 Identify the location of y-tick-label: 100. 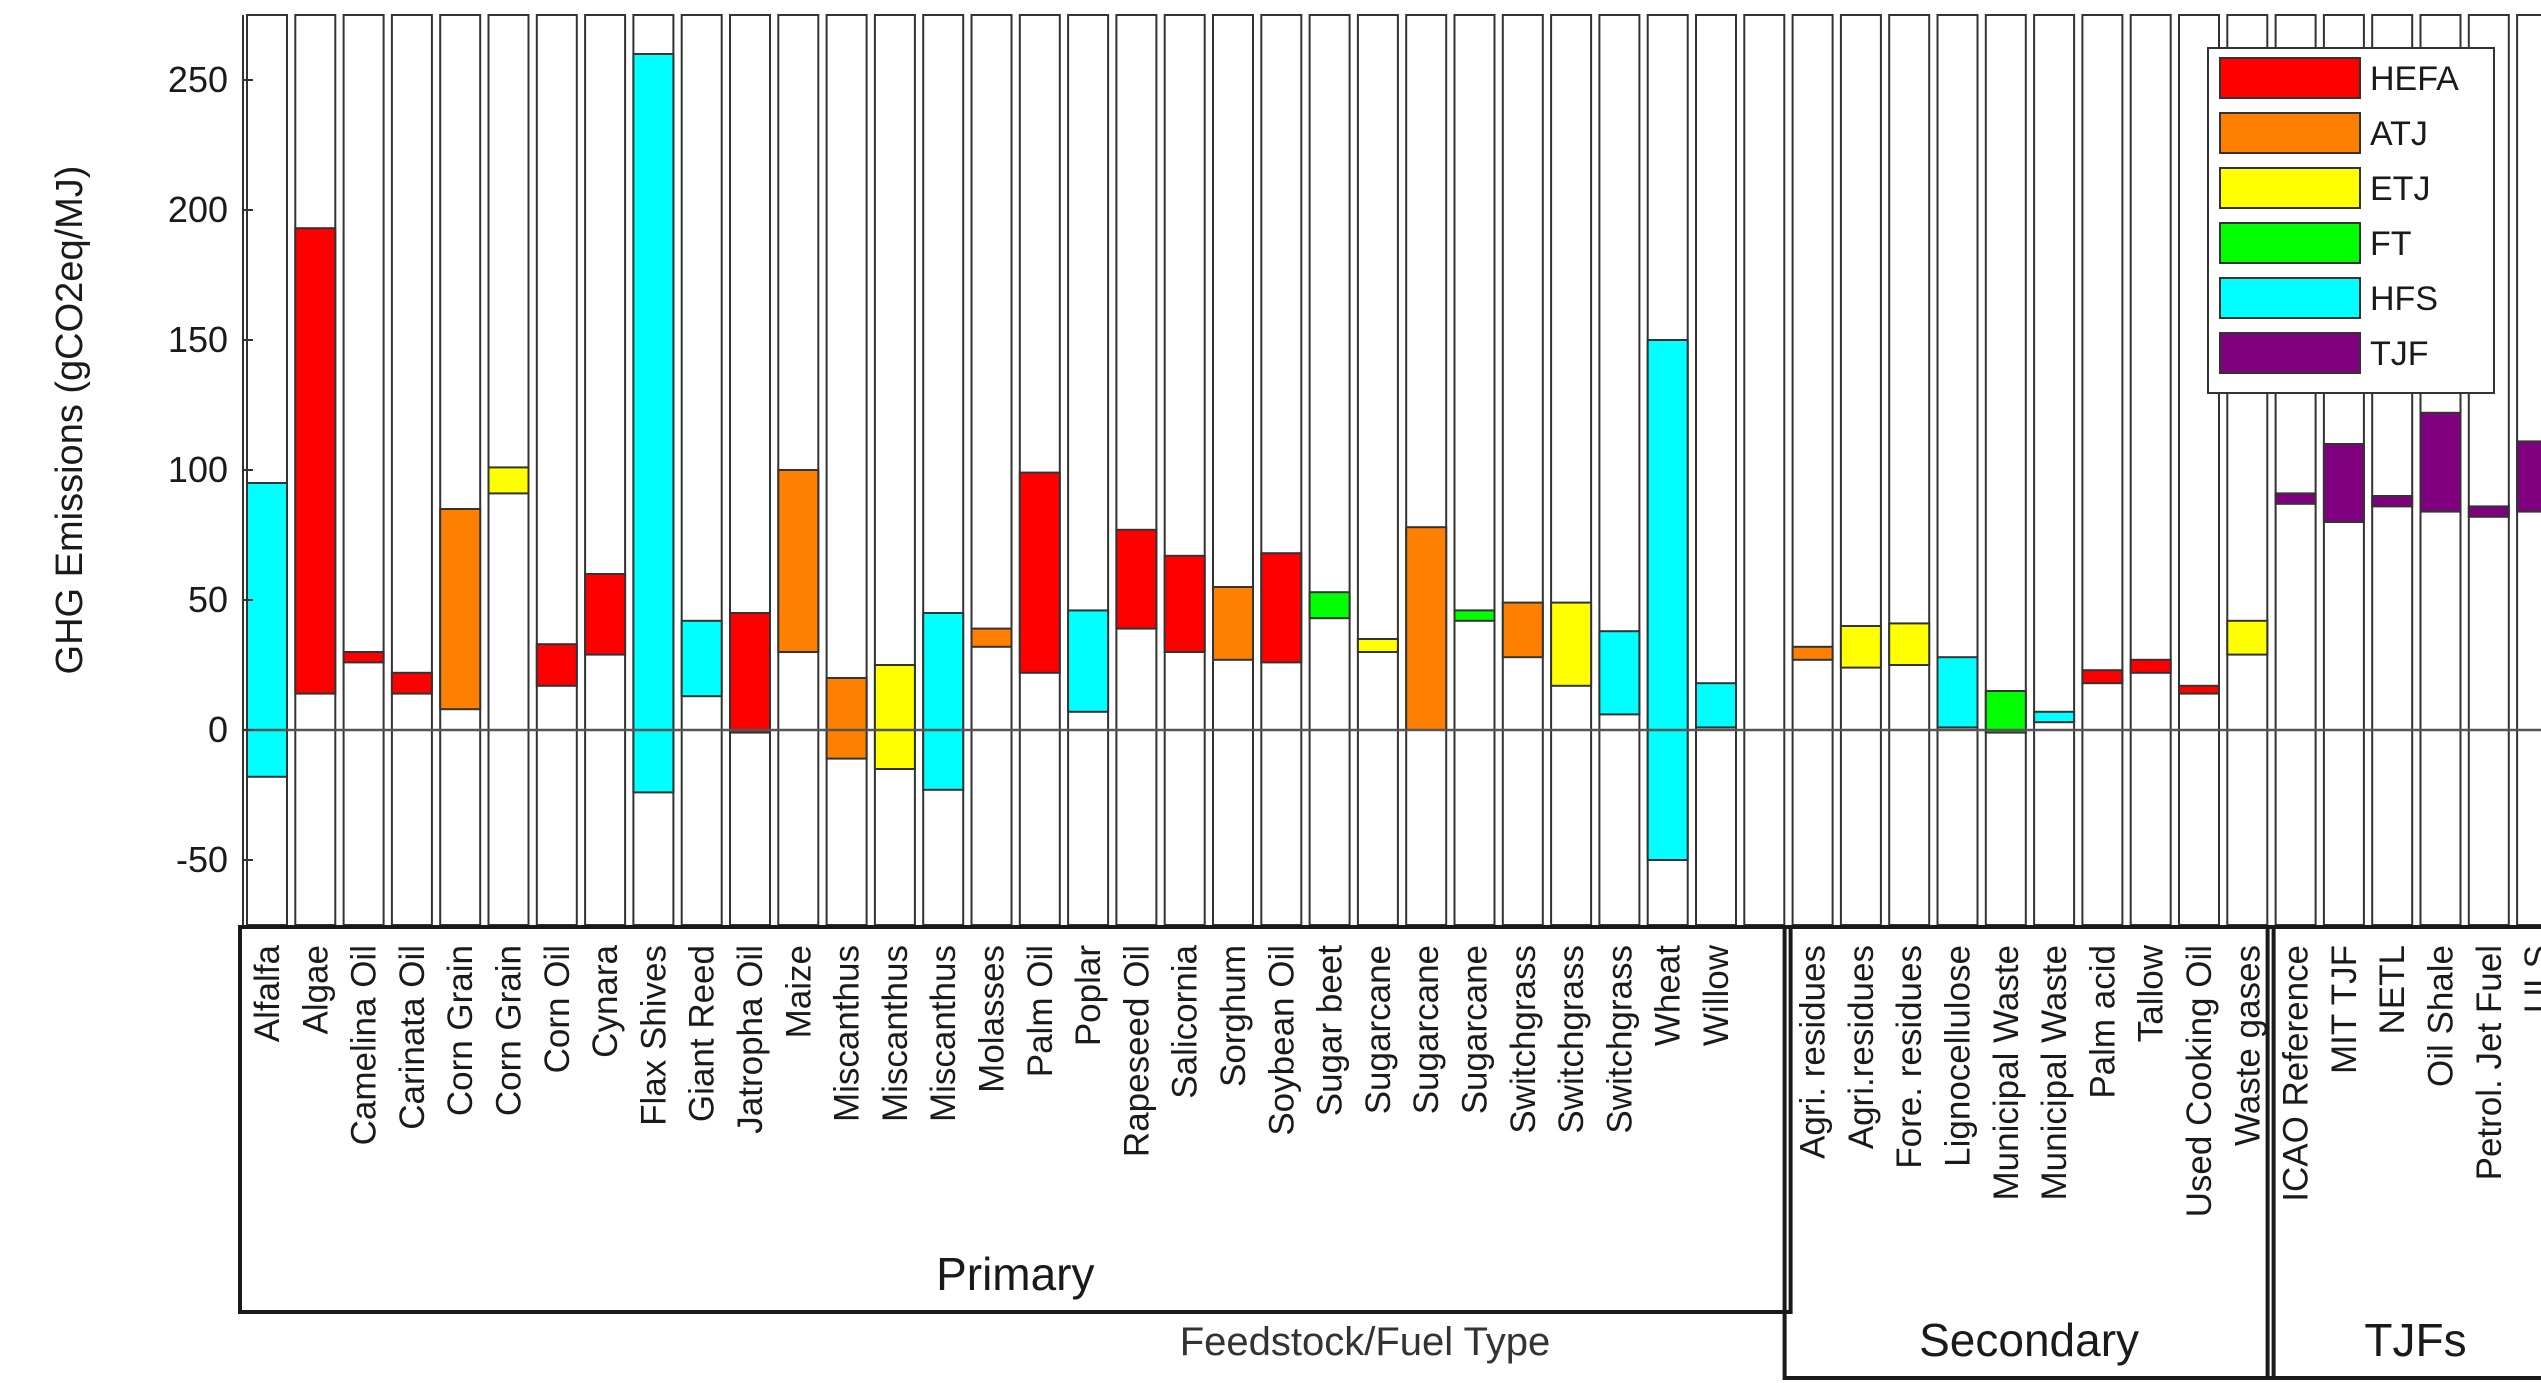
(198, 469).